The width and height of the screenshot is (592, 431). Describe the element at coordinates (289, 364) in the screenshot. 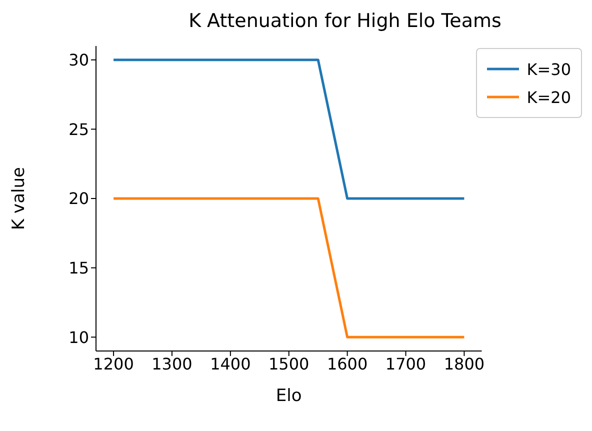

I see `x-tick-label: 1500` at that location.